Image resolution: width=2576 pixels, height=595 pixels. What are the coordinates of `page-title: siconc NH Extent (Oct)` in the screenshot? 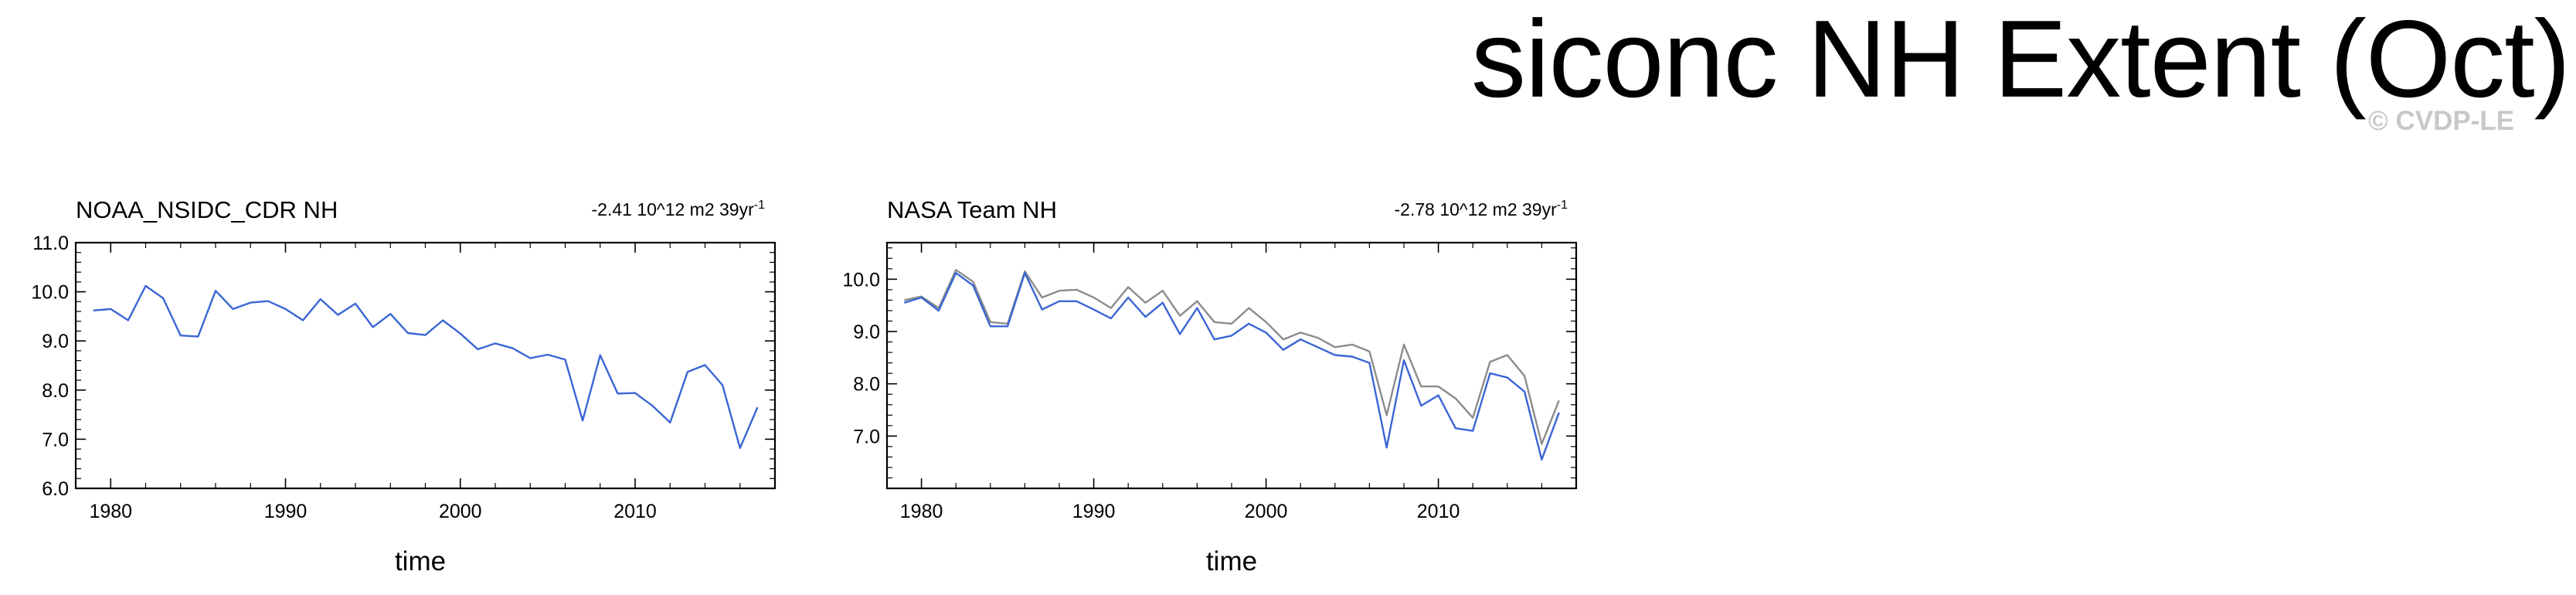 It's located at (2021, 60).